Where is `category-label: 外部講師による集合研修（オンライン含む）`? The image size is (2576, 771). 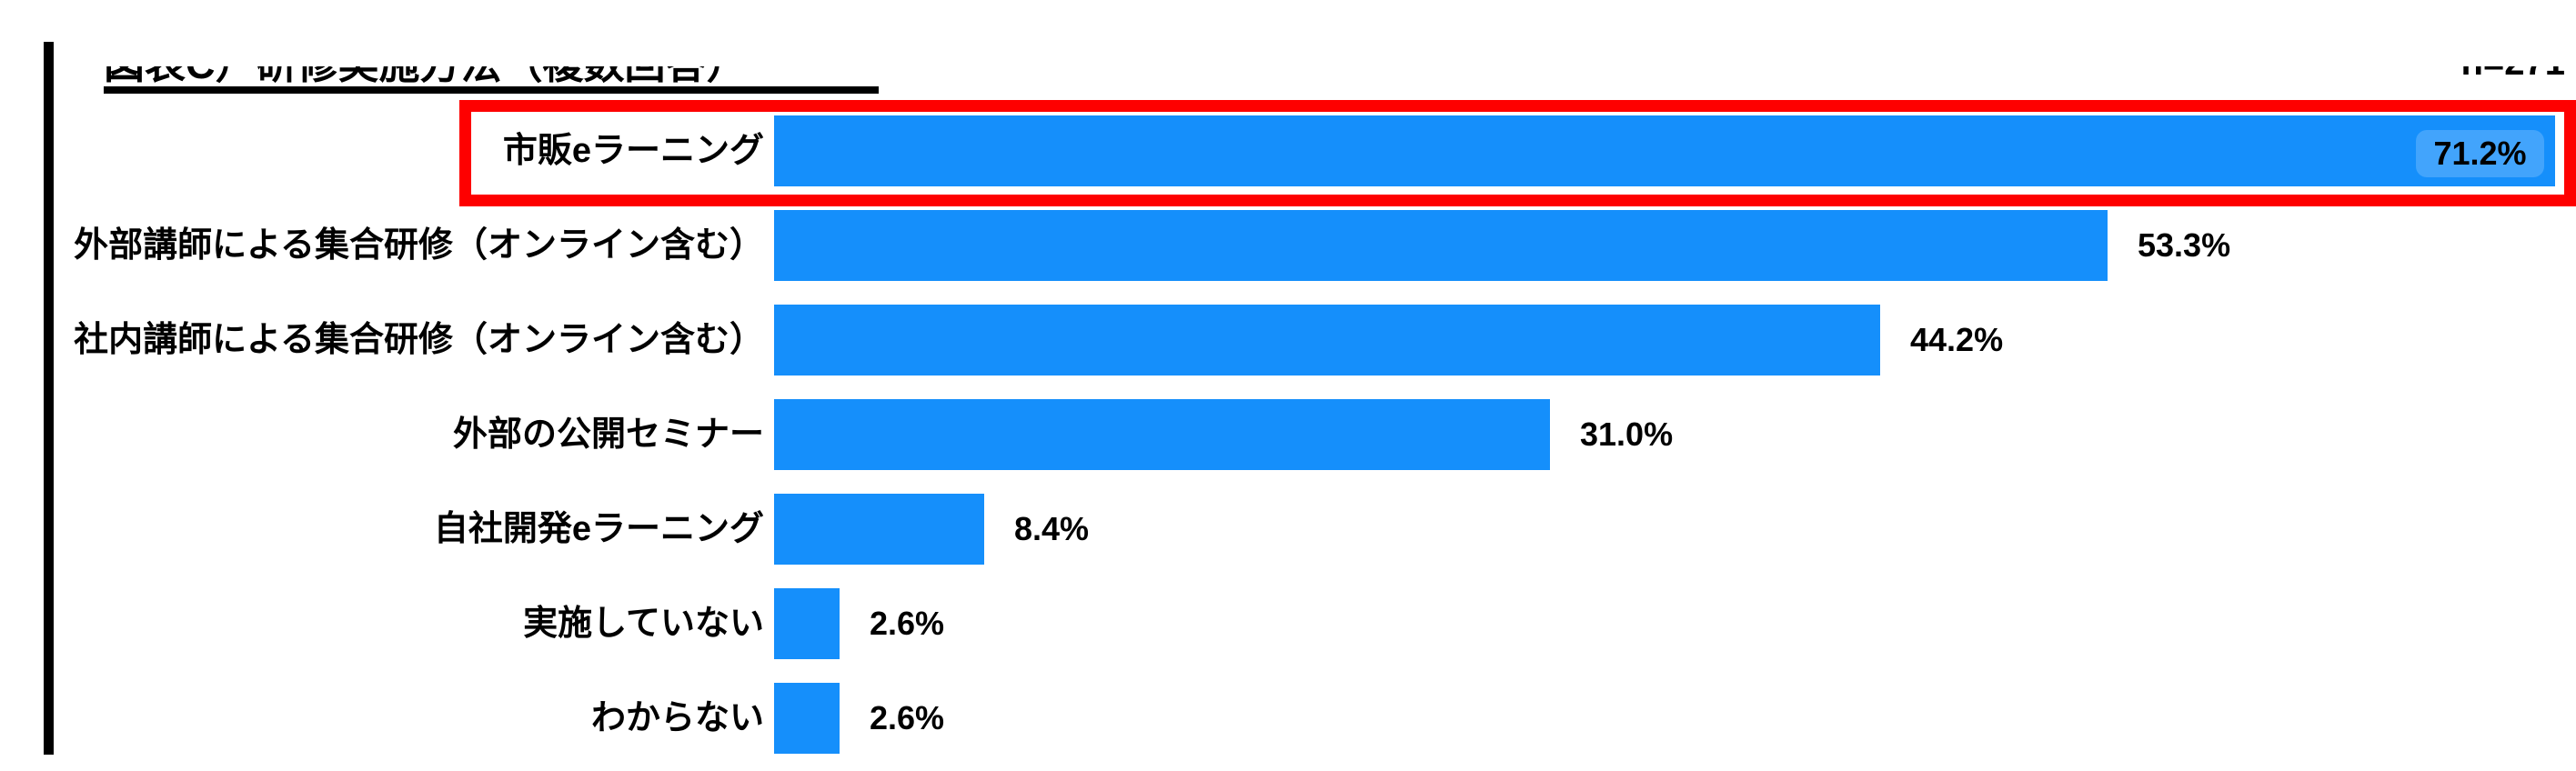 category-label: 外部講師による集合研修（オンライン含む） is located at coordinates (419, 246).